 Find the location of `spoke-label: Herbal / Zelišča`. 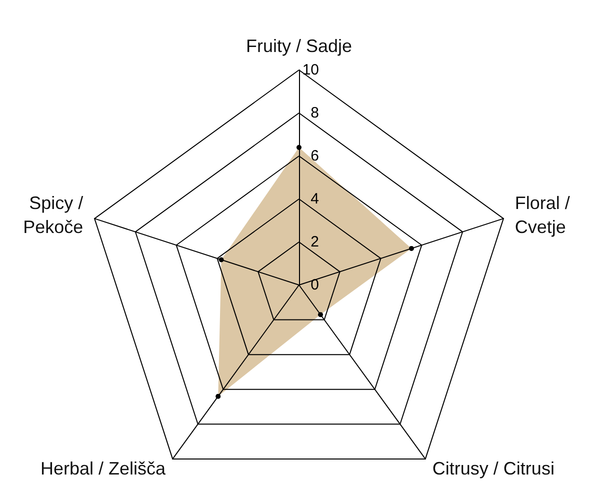

spoke-label: Herbal / Zelišča is located at coordinates (103, 468).